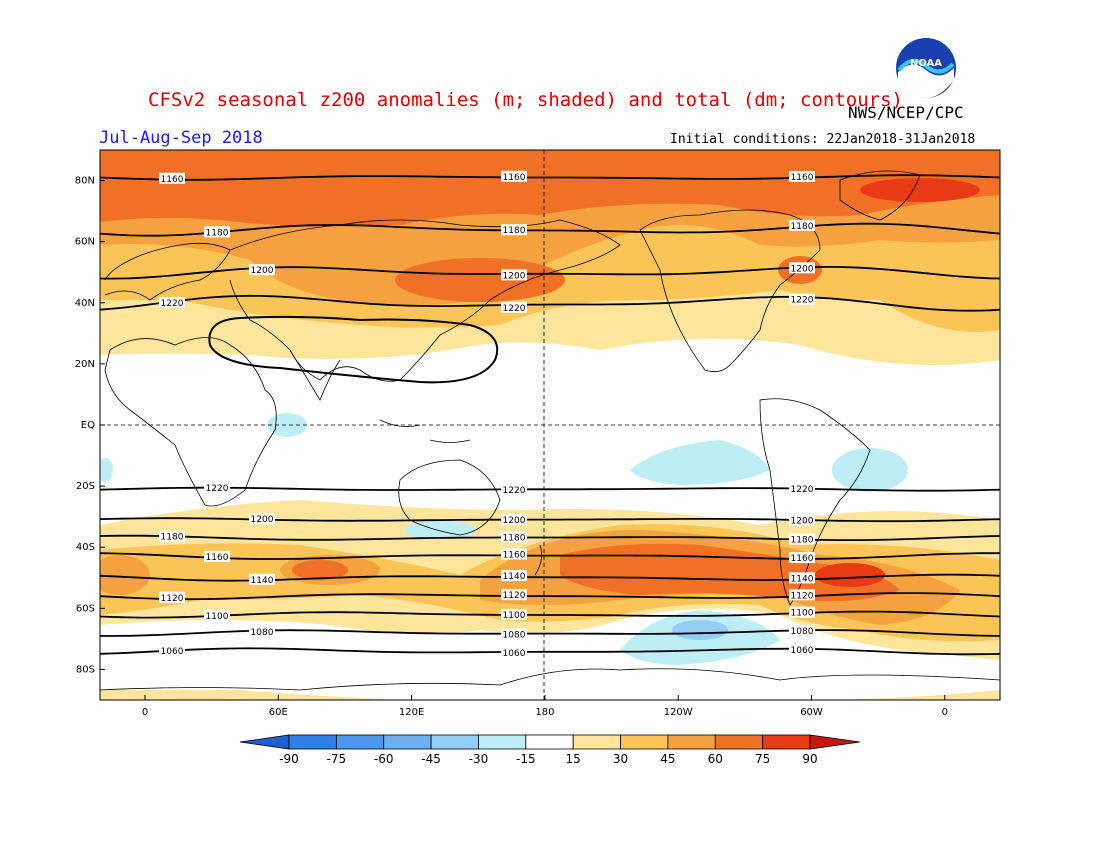 The image size is (1100, 850). I want to click on colorbar-tick-label: 60, so click(715, 759).